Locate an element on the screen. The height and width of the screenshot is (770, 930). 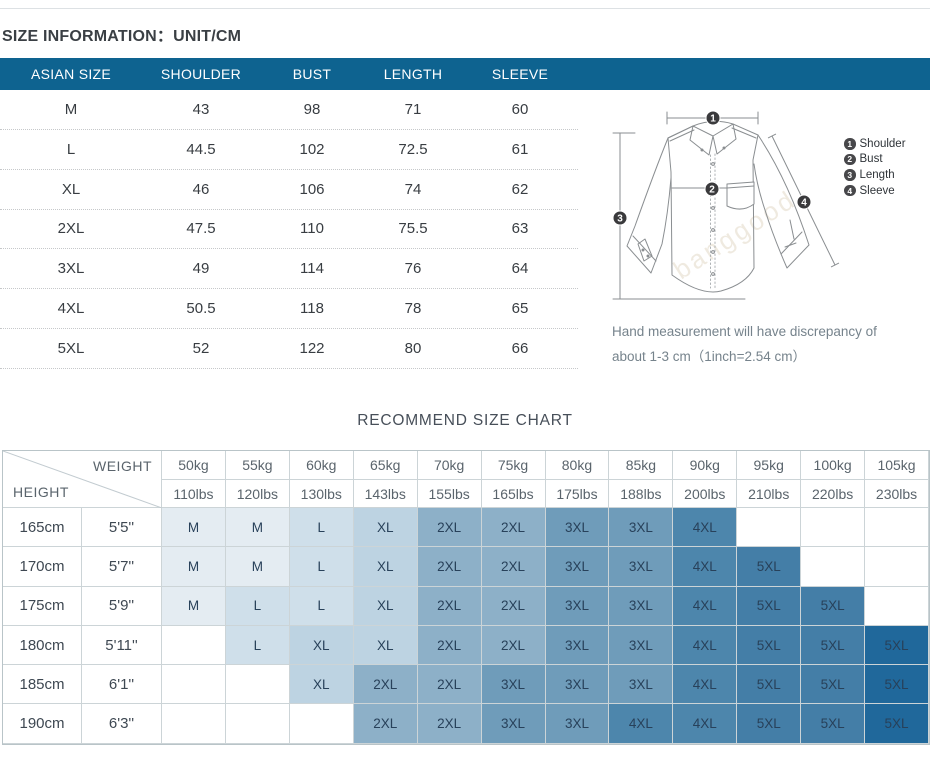
legend-item-bust: 2 Bust is located at coordinates (875, 160).